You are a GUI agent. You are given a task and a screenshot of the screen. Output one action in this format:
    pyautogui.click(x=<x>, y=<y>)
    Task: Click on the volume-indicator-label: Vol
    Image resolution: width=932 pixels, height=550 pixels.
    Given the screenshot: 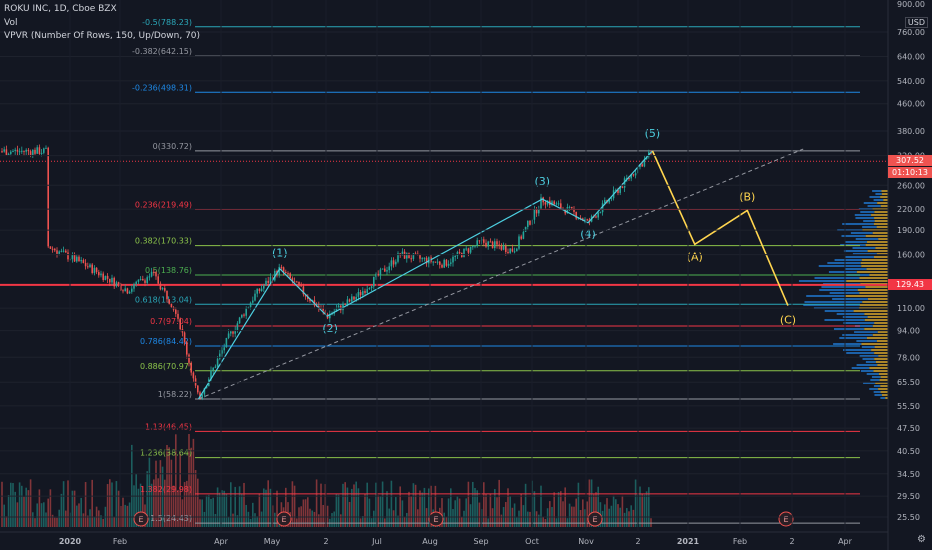 What is the action you would take?
    pyautogui.click(x=11, y=23)
    